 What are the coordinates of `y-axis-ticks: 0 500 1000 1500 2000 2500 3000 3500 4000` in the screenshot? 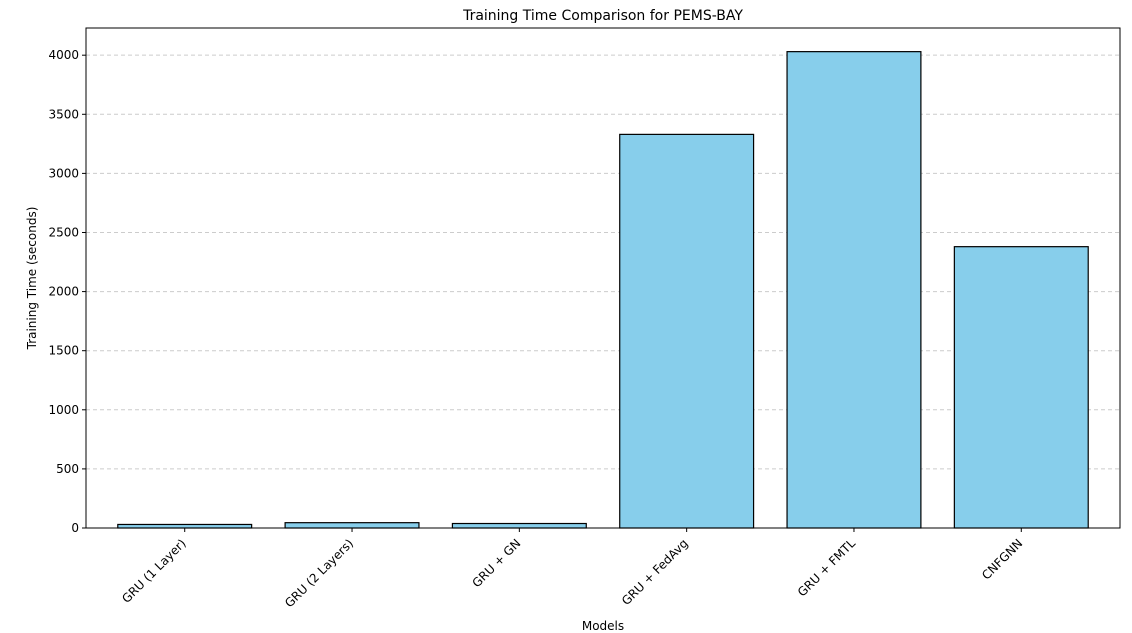 It's located at (67, 291).